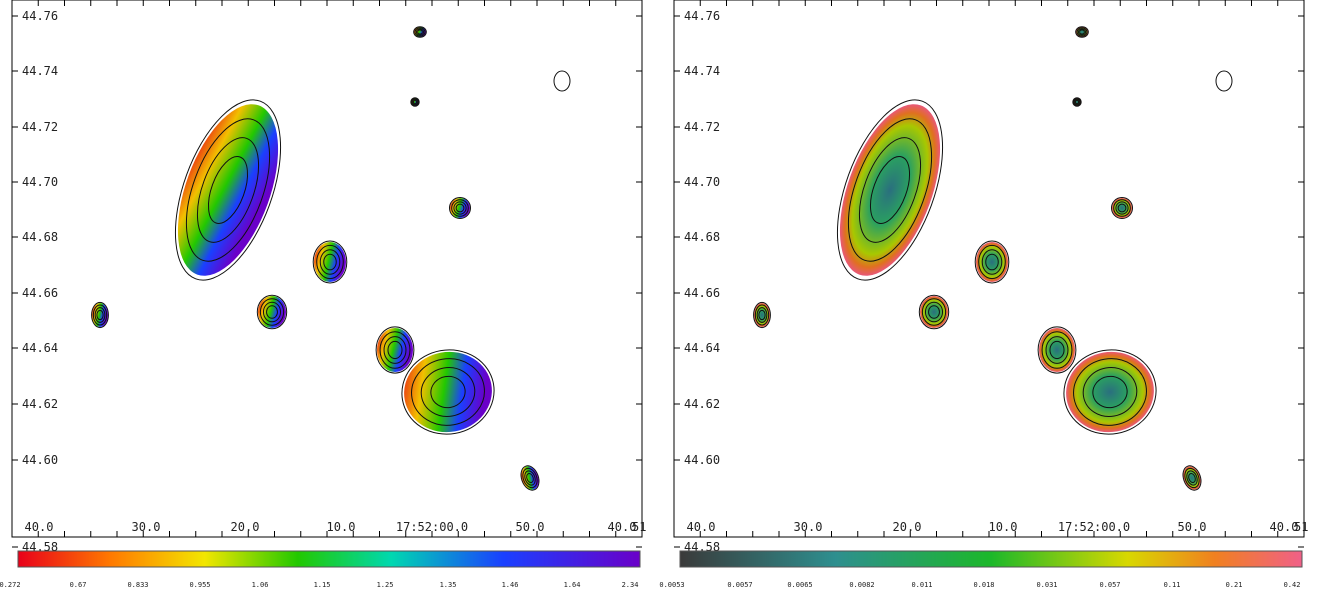 The height and width of the screenshot is (592, 1324). What do you see at coordinates (739, 585) in the screenshot?
I see `colorbar-label: 0.0057` at bounding box center [739, 585].